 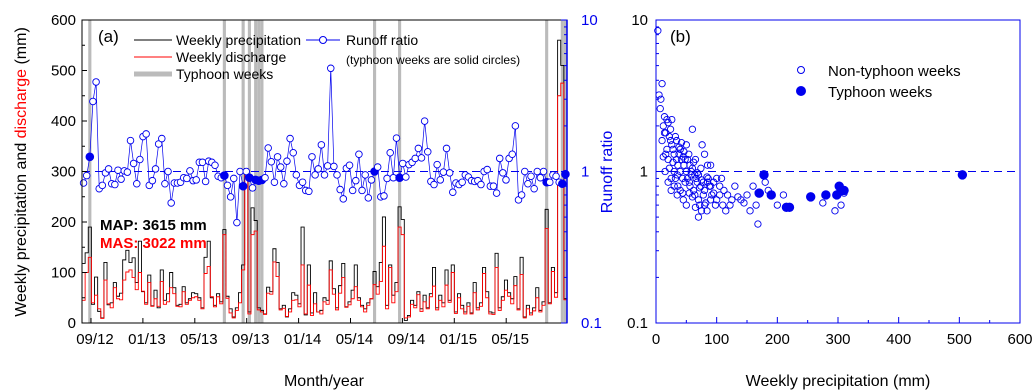 What do you see at coordinates (21, 48) in the screenshot?
I see `ylabel-left-part3: (mm)` at bounding box center [21, 48].